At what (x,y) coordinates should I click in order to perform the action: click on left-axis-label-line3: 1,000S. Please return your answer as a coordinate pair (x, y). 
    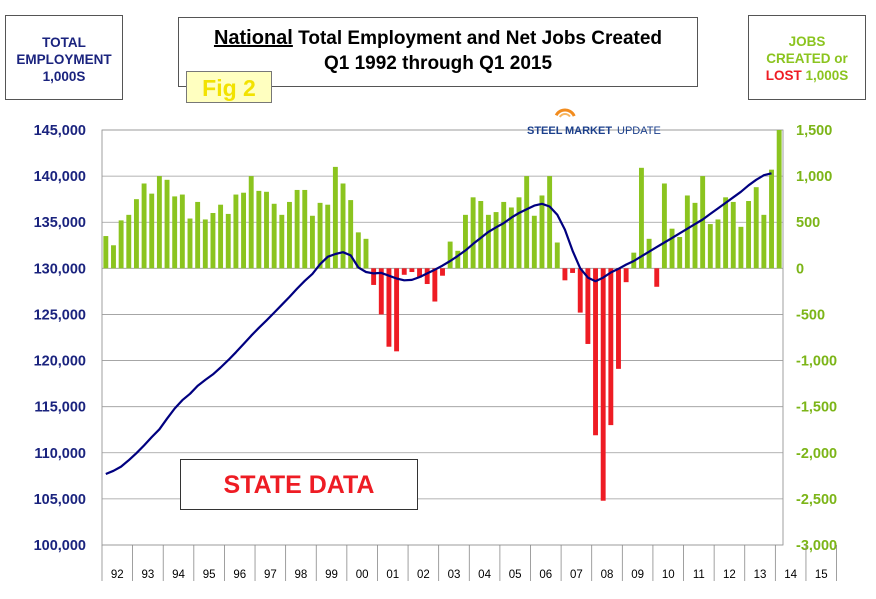
    Looking at the image, I should click on (64, 76).